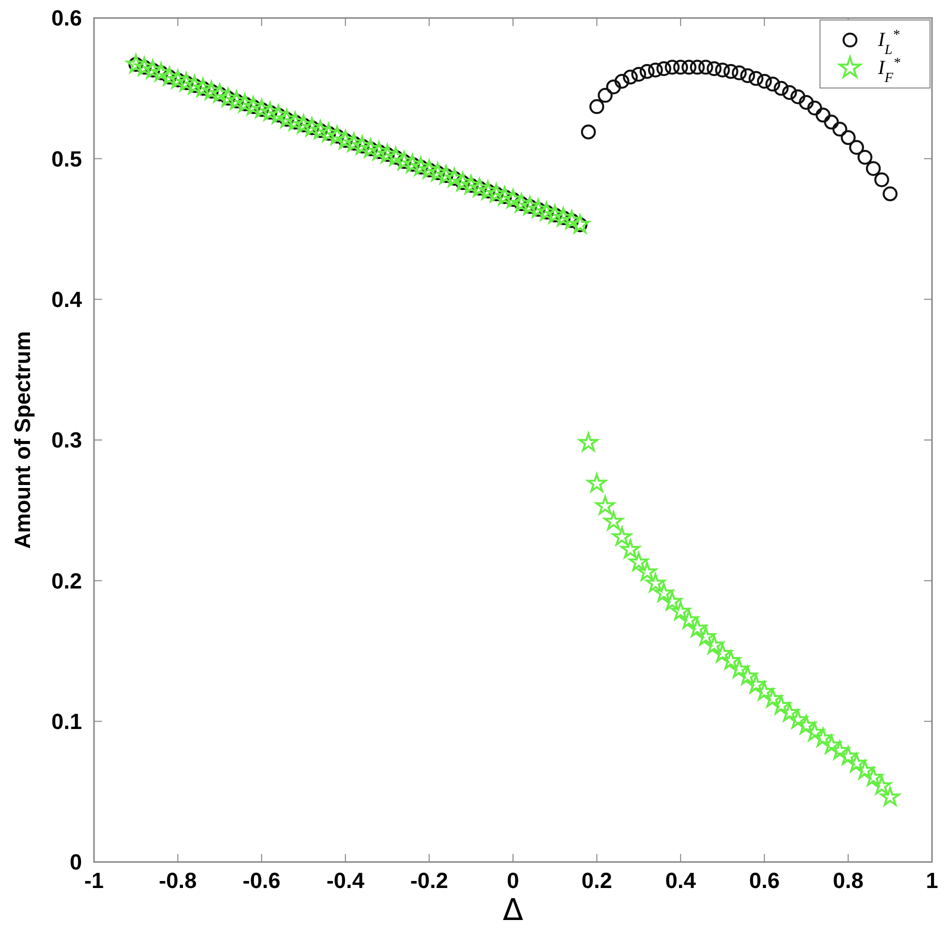 The width and height of the screenshot is (948, 936). I want to click on y-tick-label: 0.4, so click(67, 299).